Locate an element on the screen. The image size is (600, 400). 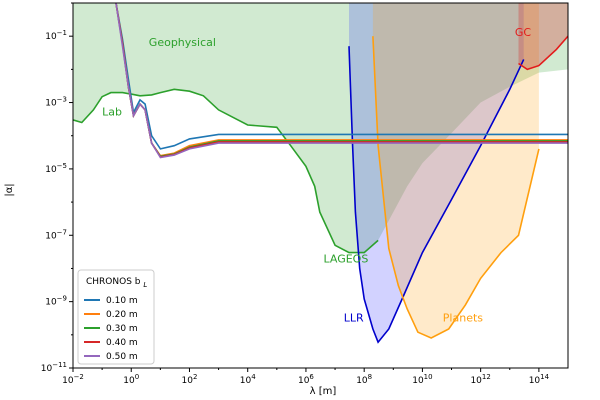
legend-label: 0.30 m is located at coordinates (122, 329).